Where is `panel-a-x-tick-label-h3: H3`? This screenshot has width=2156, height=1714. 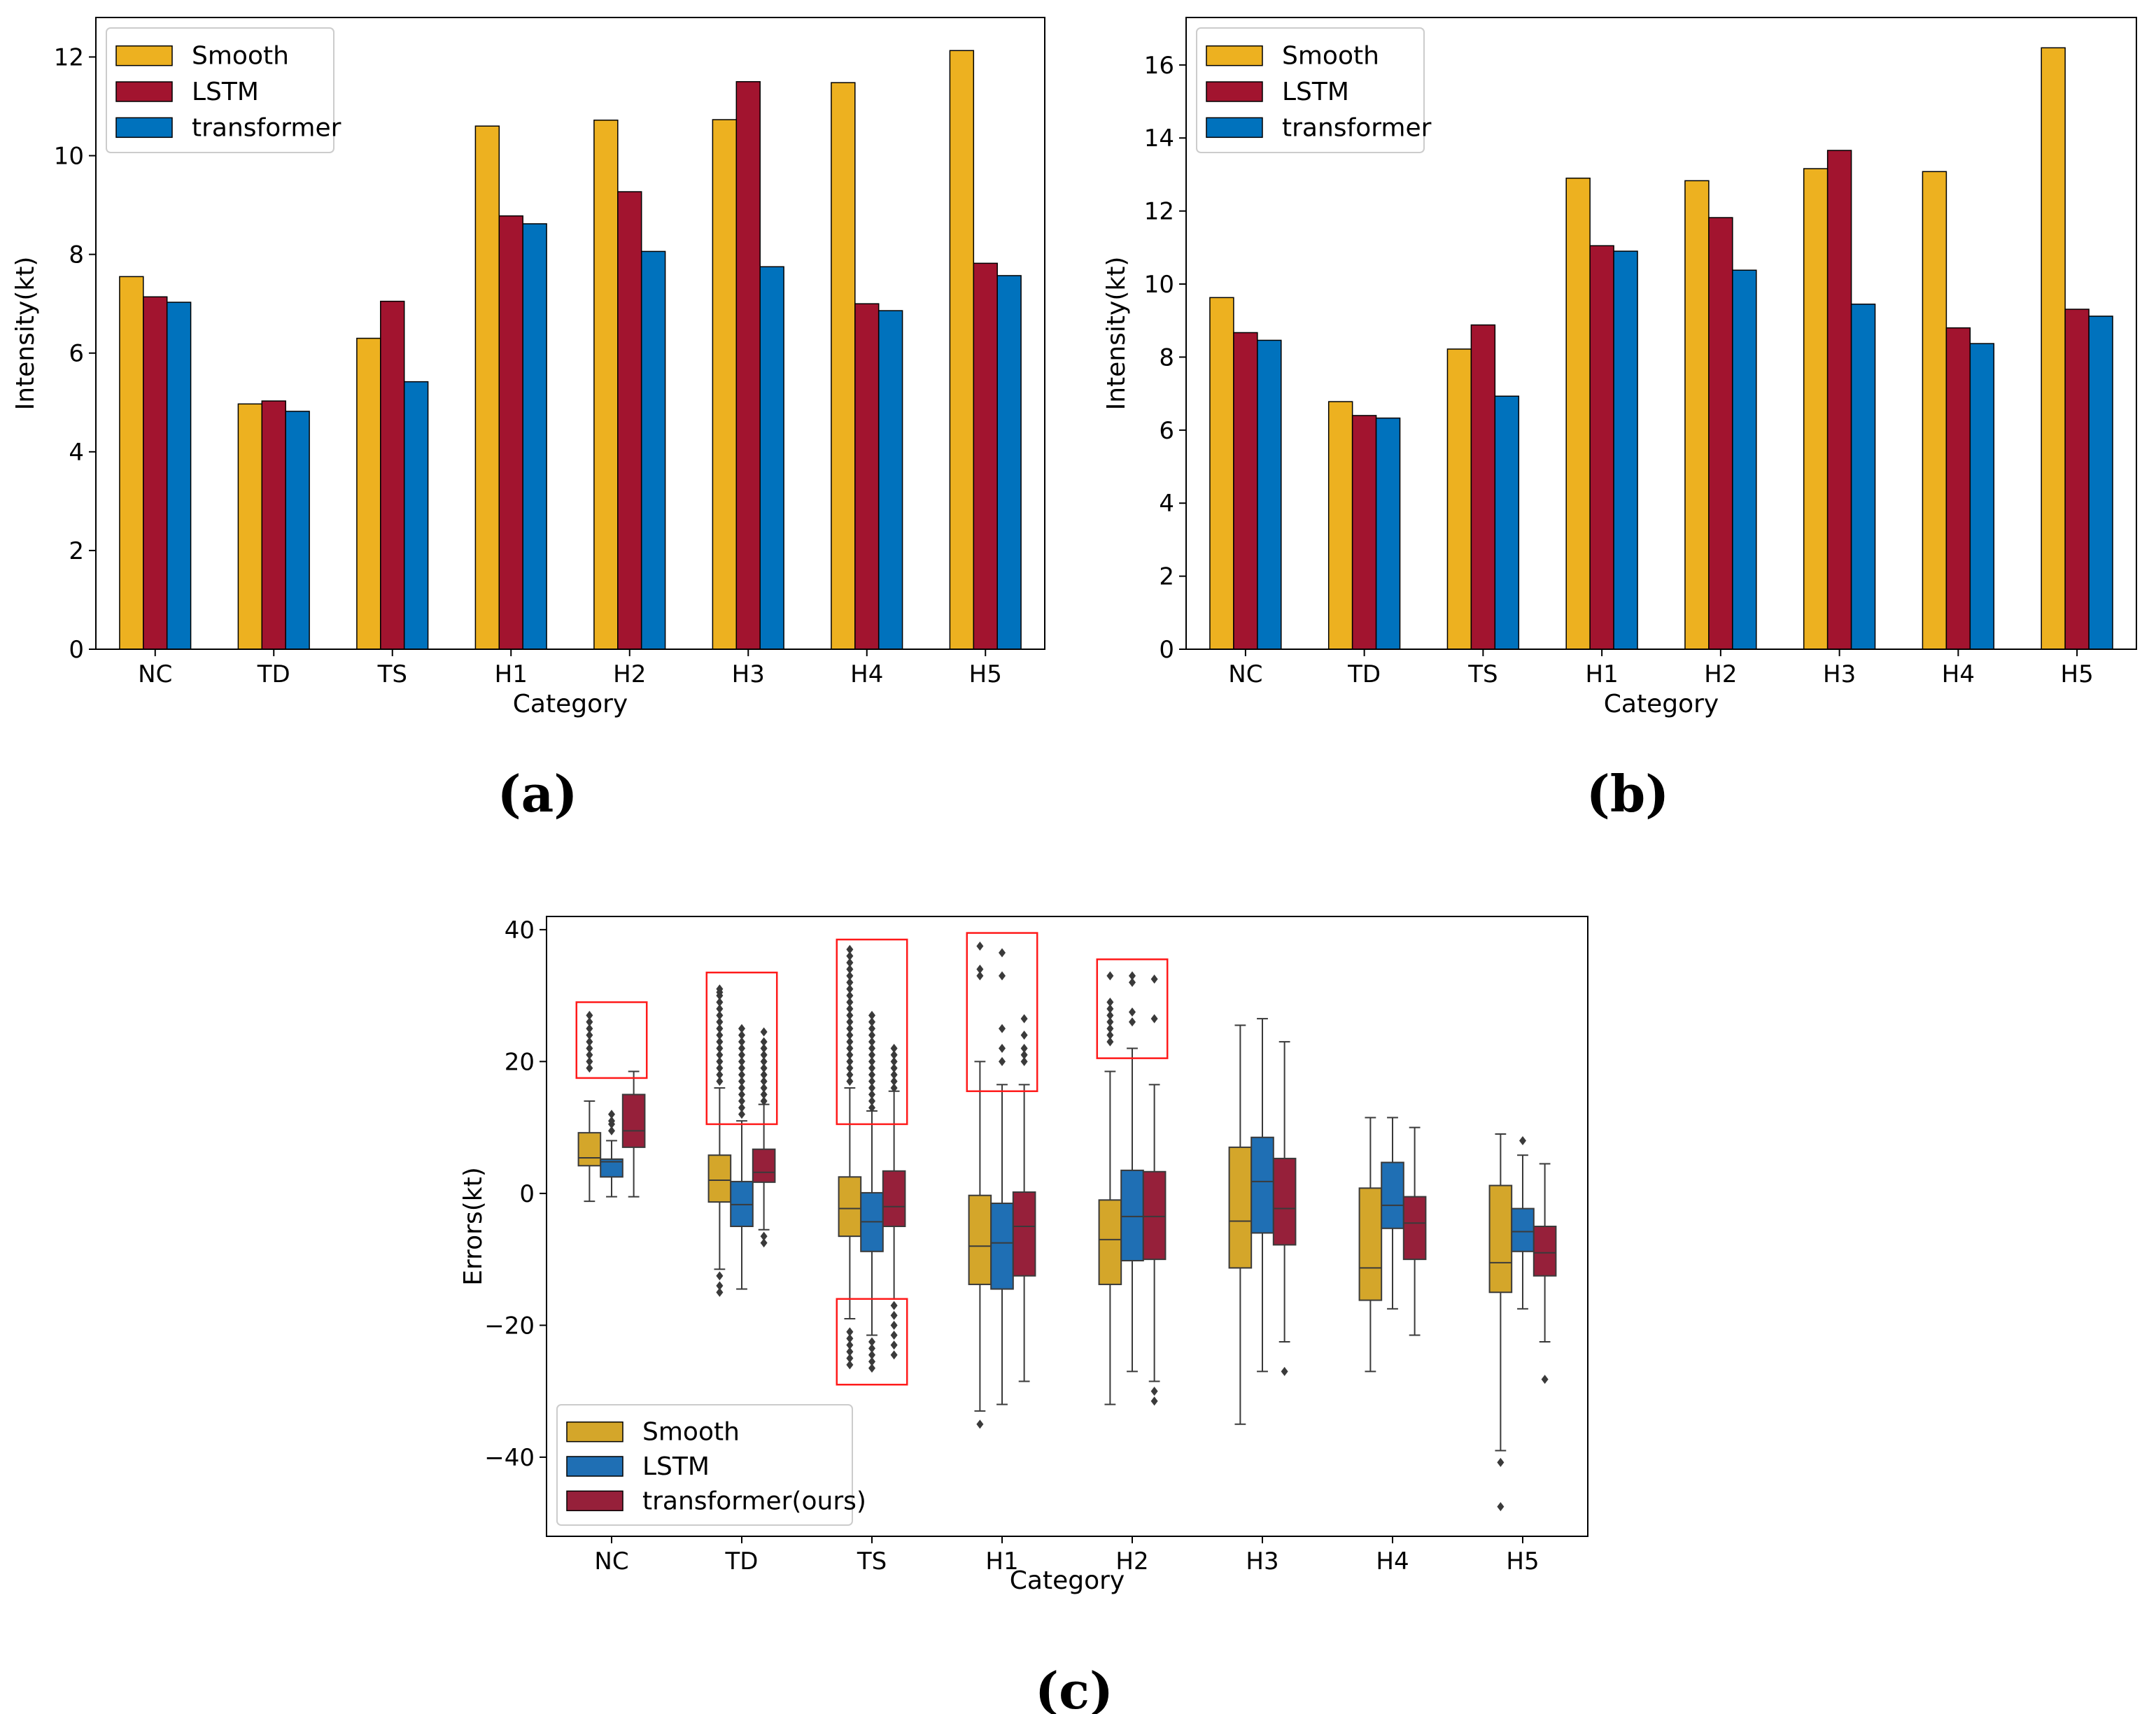
panel-a-x-tick-label-h3: H3 is located at coordinates (749, 674).